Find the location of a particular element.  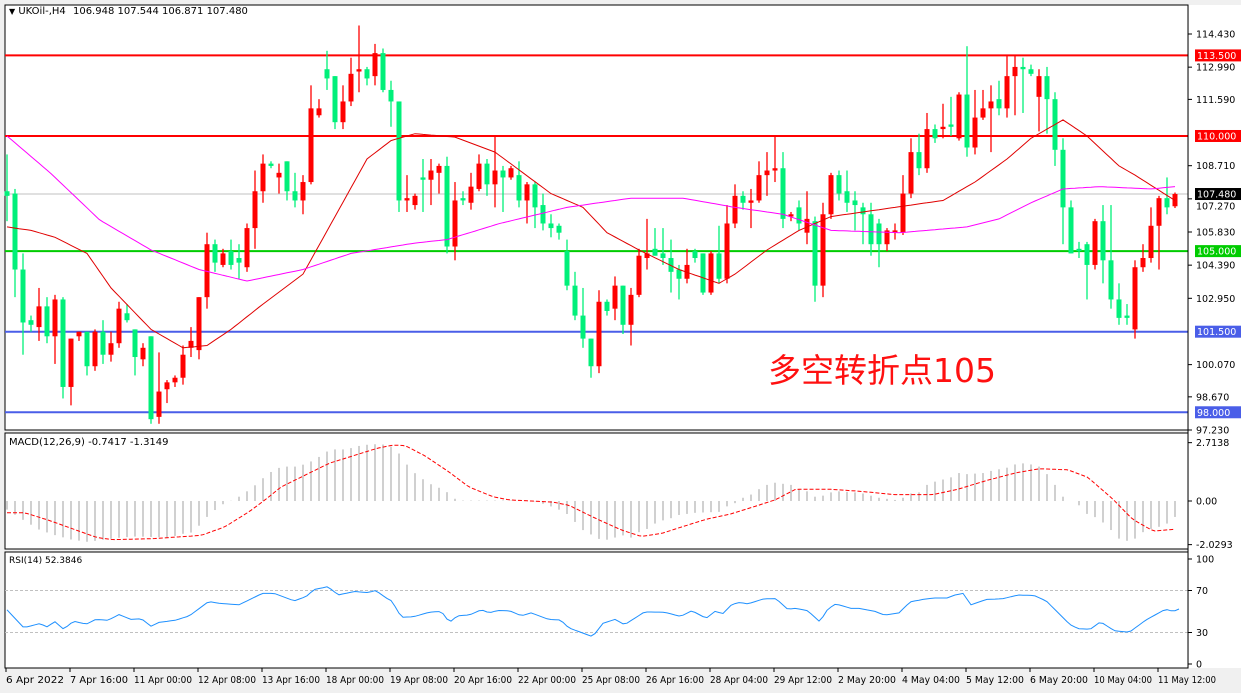

macd-title: MACD(12,26,9) is located at coordinates (47, 442).